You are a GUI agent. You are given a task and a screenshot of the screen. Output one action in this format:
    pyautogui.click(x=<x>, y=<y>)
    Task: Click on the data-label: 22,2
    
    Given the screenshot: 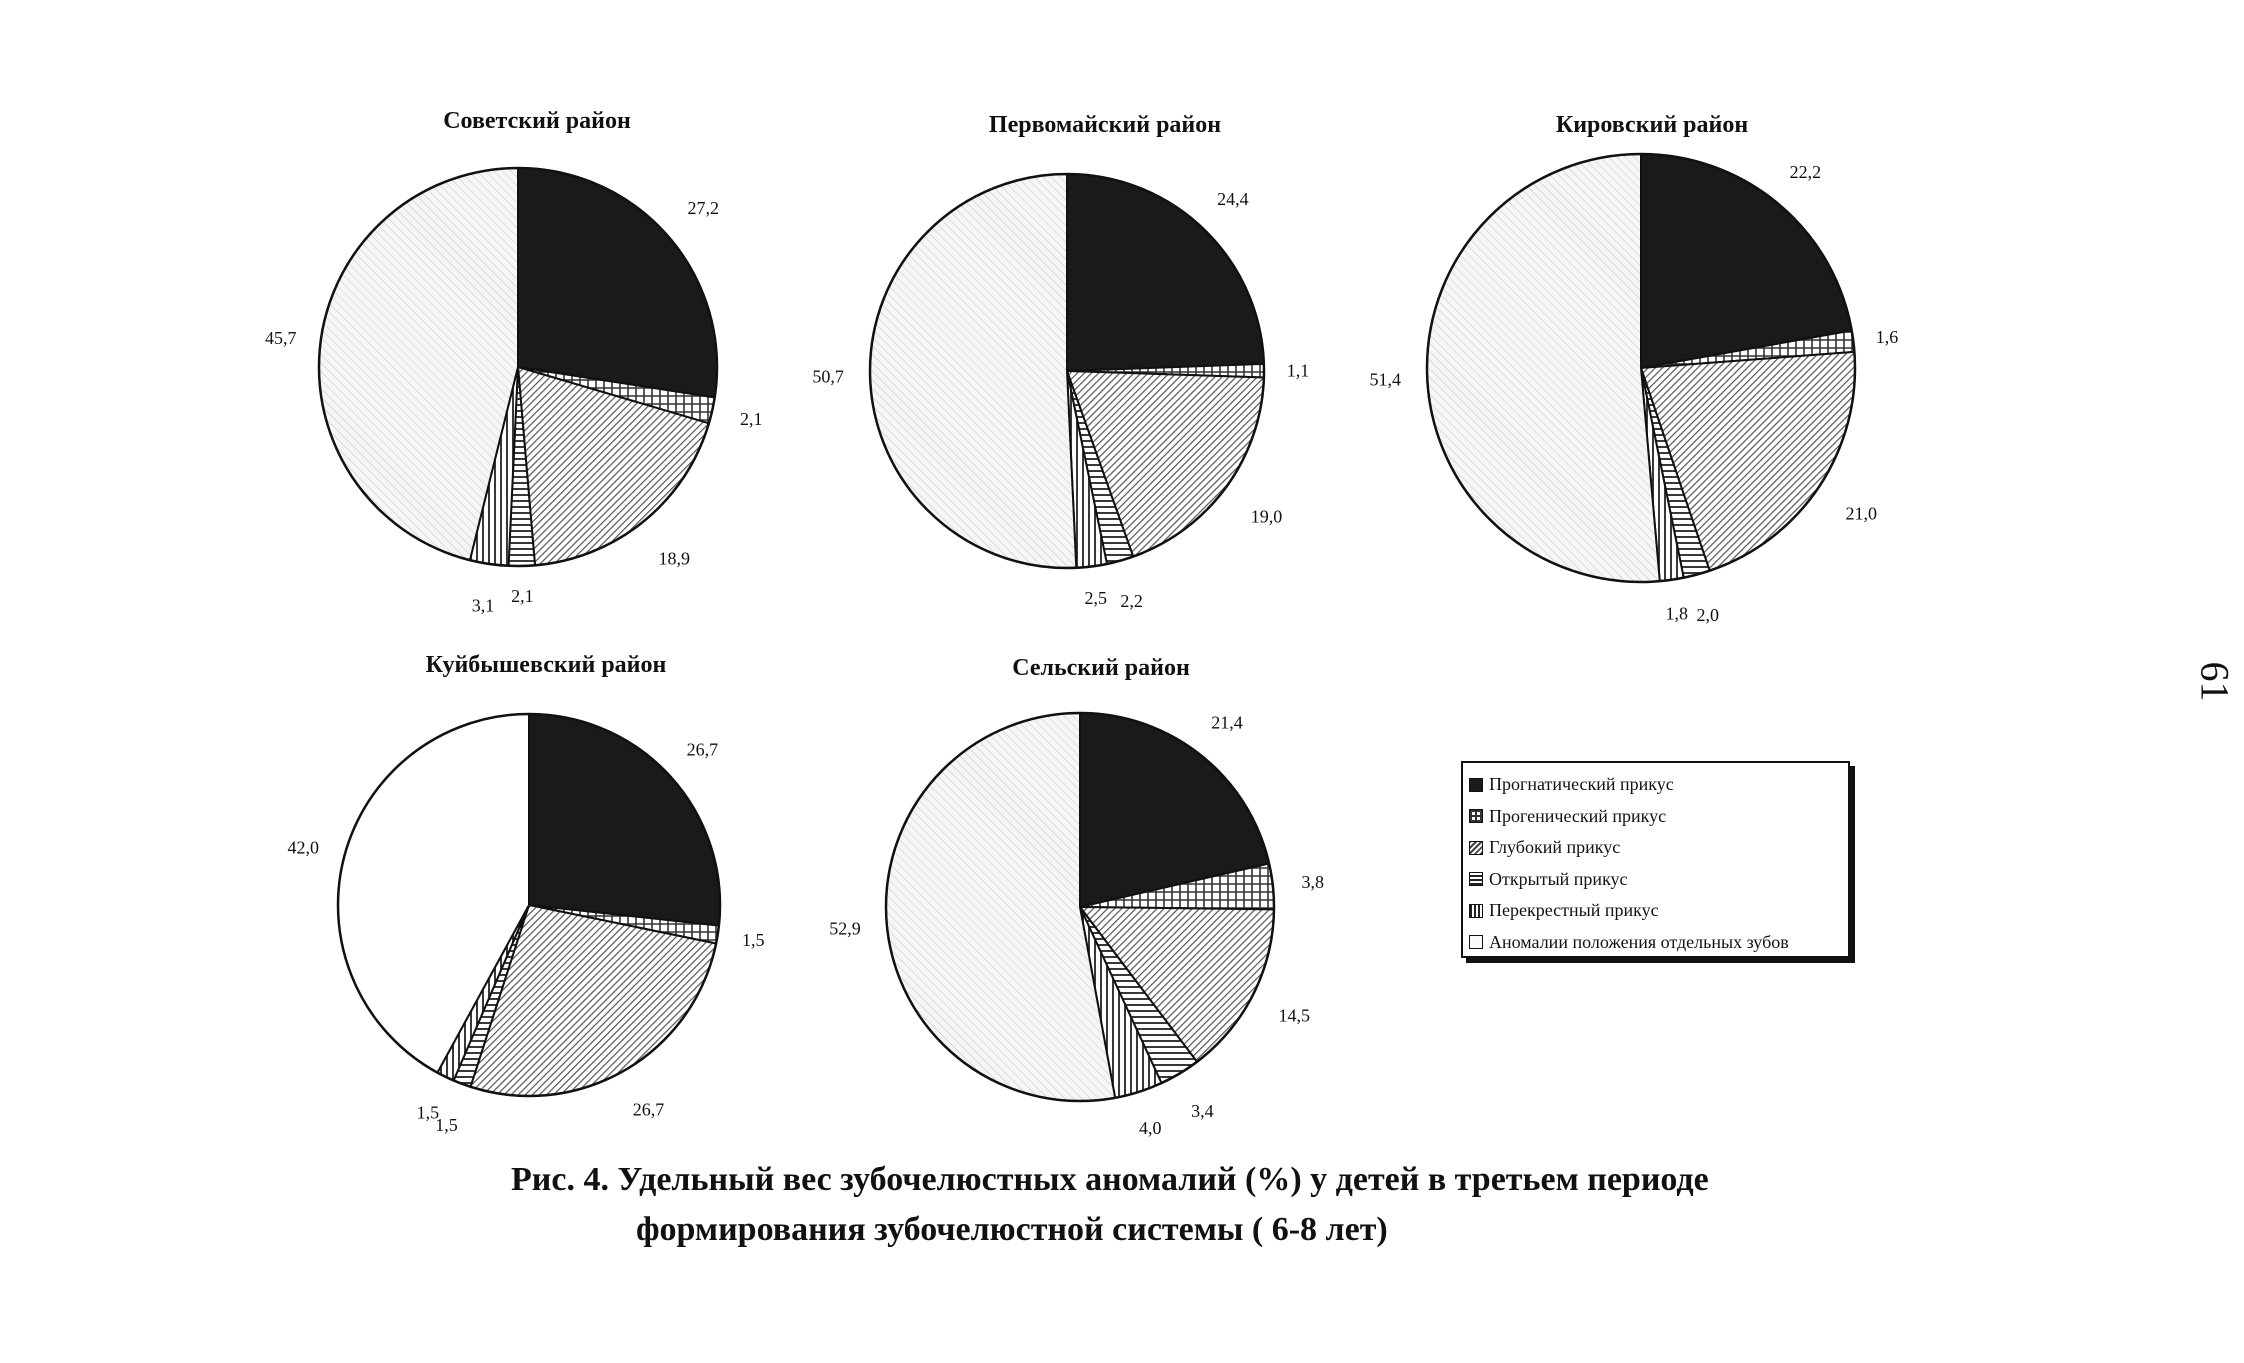 What is the action you would take?
    pyautogui.click(x=1806, y=172)
    